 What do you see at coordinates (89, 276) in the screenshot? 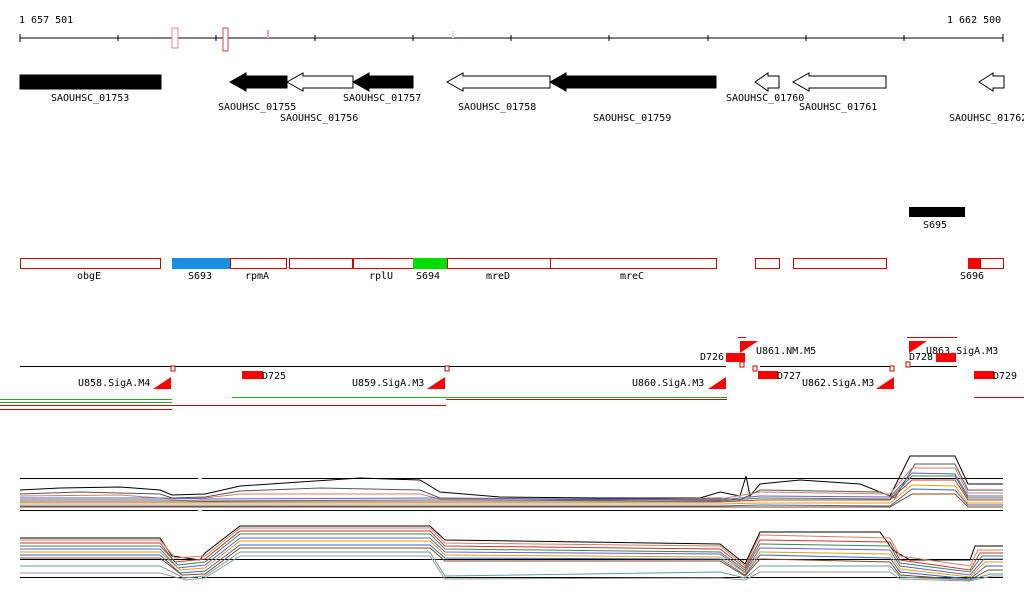
I see `annotation-label: obgE` at bounding box center [89, 276].